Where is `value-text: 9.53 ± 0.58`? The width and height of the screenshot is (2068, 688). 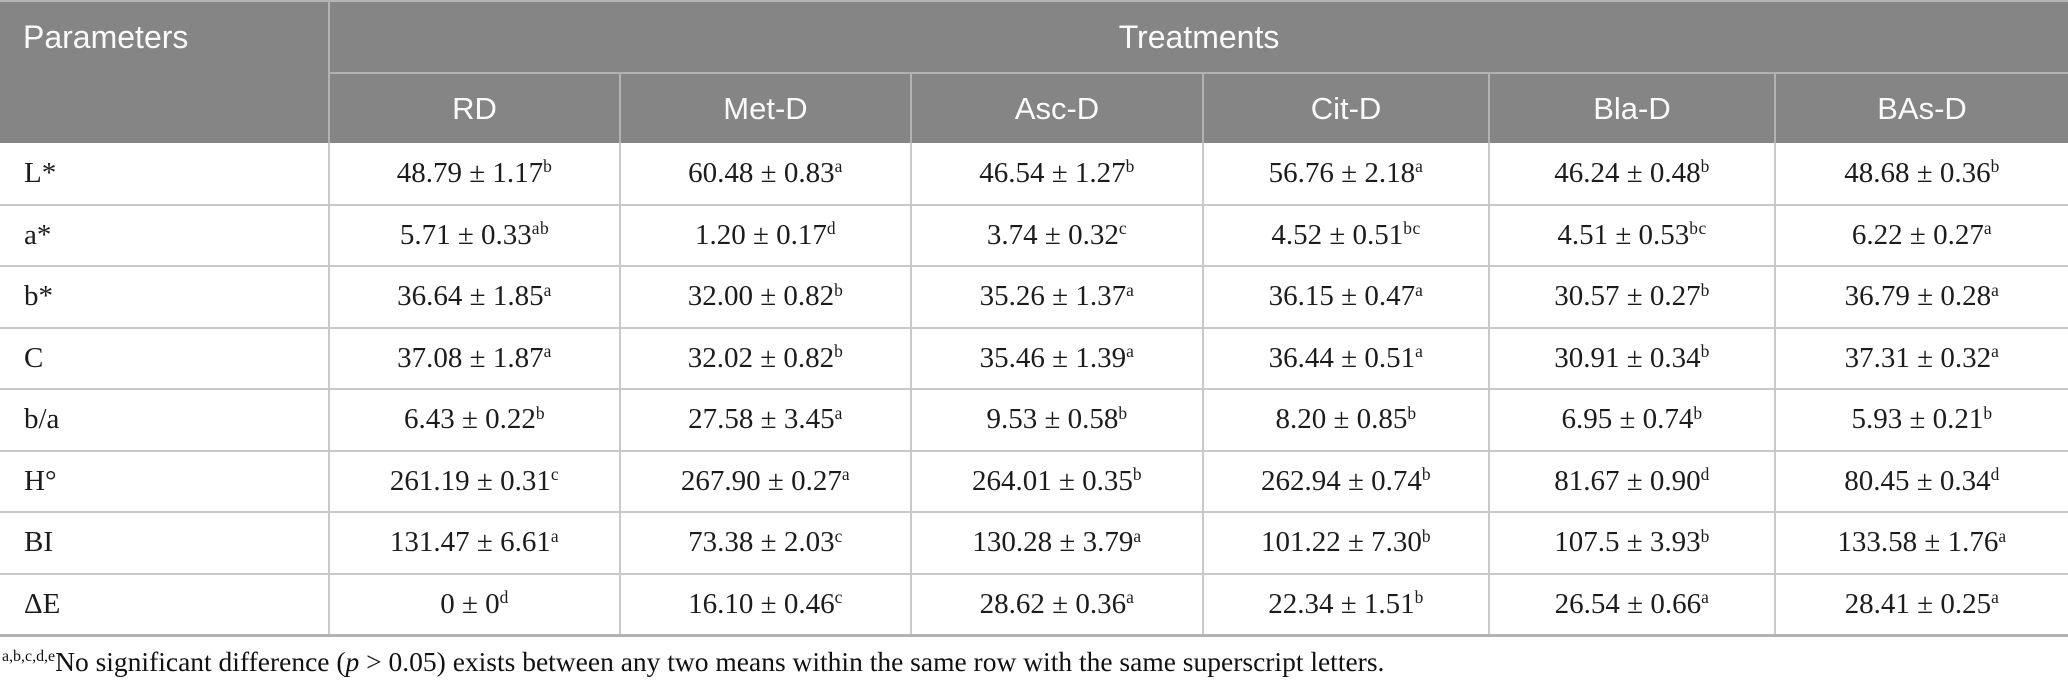
value-text: 9.53 ± 0.58 is located at coordinates (1052, 419).